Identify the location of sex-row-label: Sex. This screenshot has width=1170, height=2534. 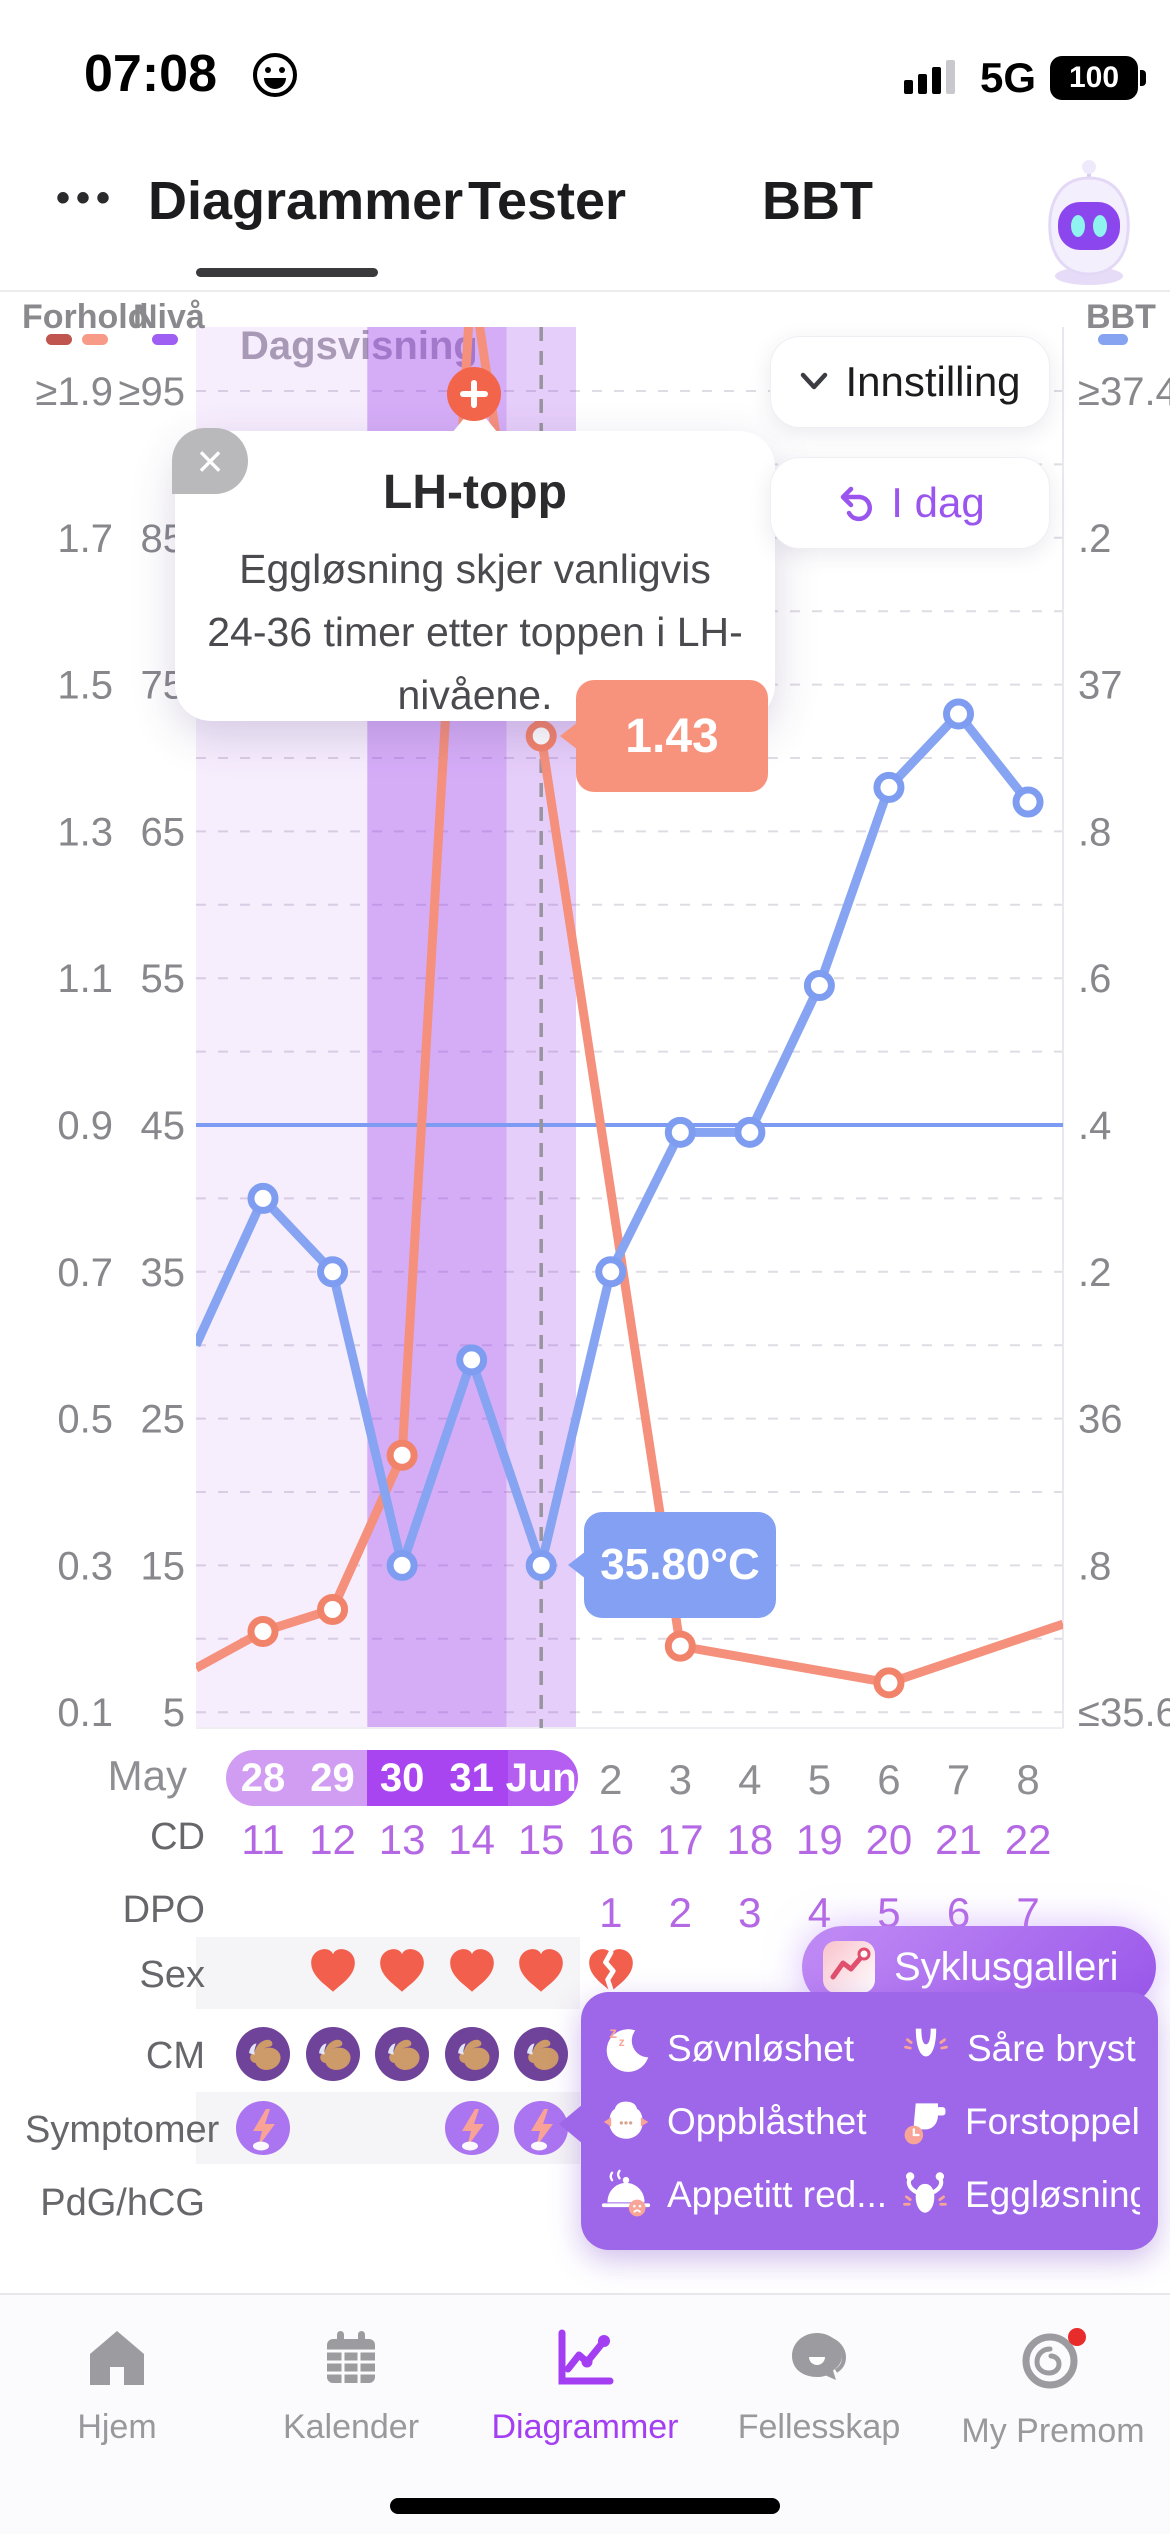
(172, 1975).